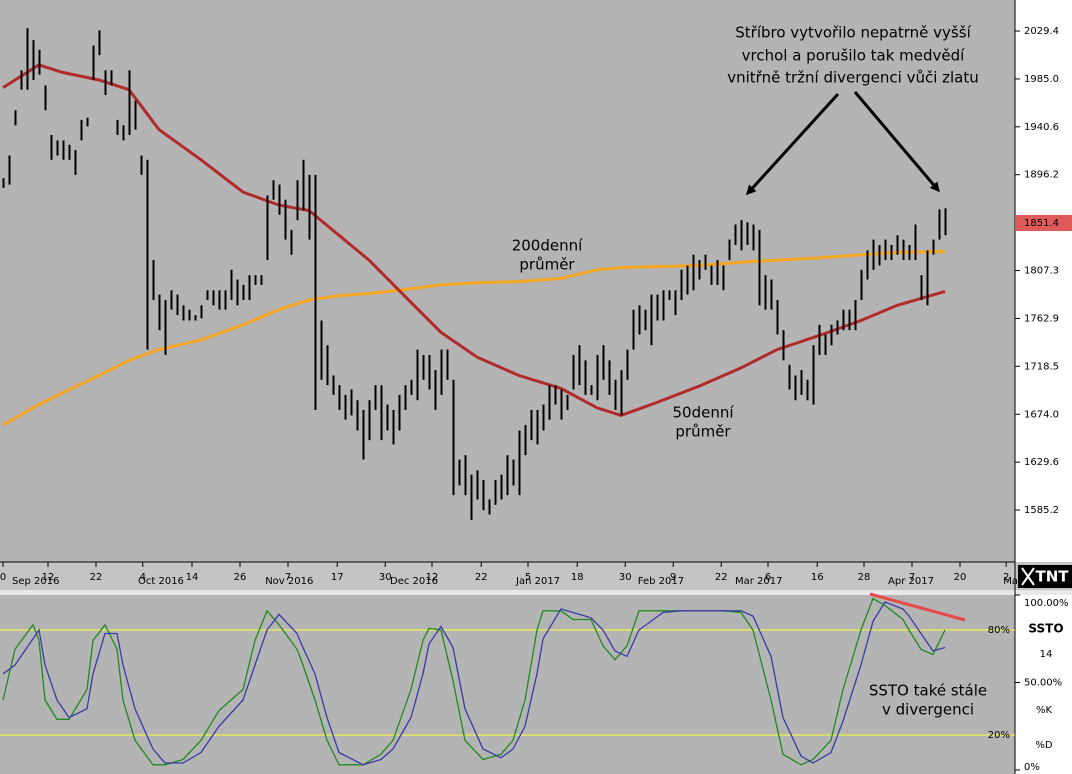 This screenshot has width=1072, height=774. Describe the element at coordinates (1045, 629) in the screenshot. I see `indicator-title: SSTO` at that location.